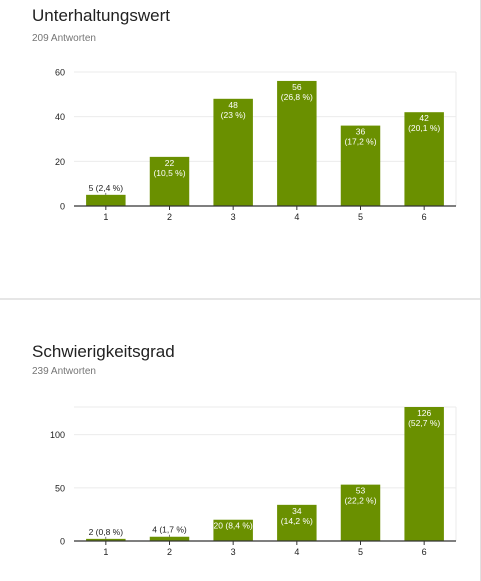 This screenshot has height=581, width=481. I want to click on data-label: 48 (23 %), so click(233, 110).